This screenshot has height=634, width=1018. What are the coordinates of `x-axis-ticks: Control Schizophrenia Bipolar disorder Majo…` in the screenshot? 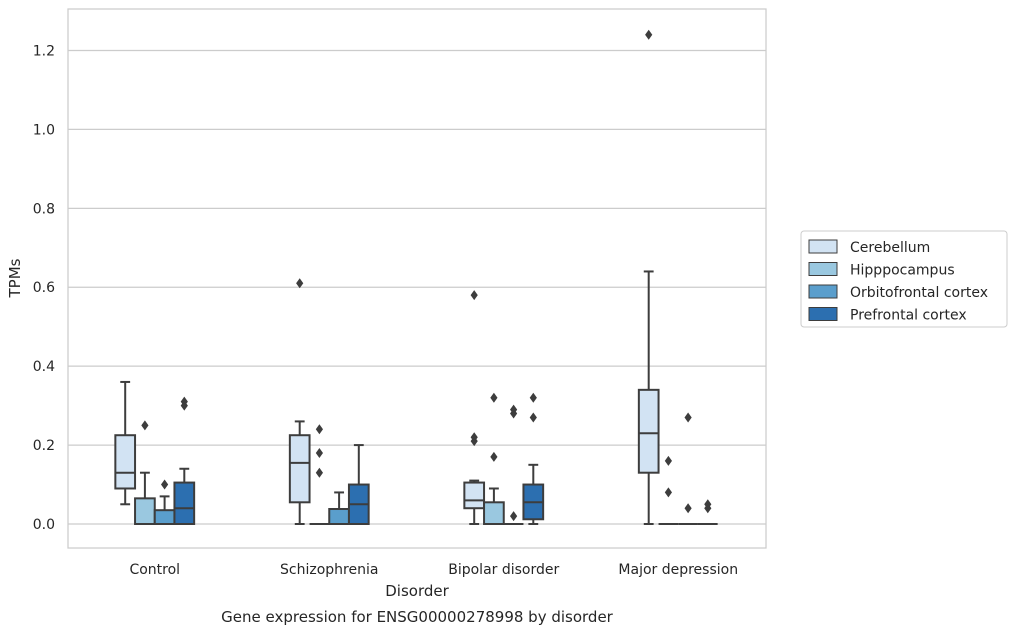 It's located at (433, 570).